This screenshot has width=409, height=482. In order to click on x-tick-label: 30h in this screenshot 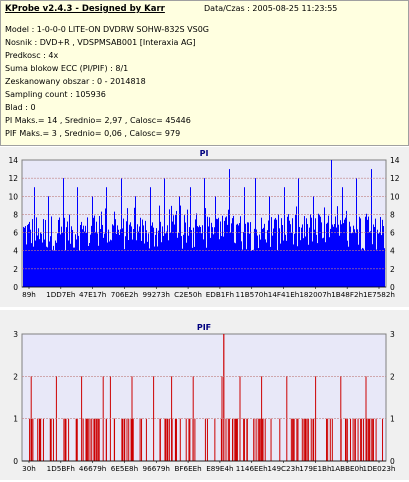, I will do `click(29, 468)`.